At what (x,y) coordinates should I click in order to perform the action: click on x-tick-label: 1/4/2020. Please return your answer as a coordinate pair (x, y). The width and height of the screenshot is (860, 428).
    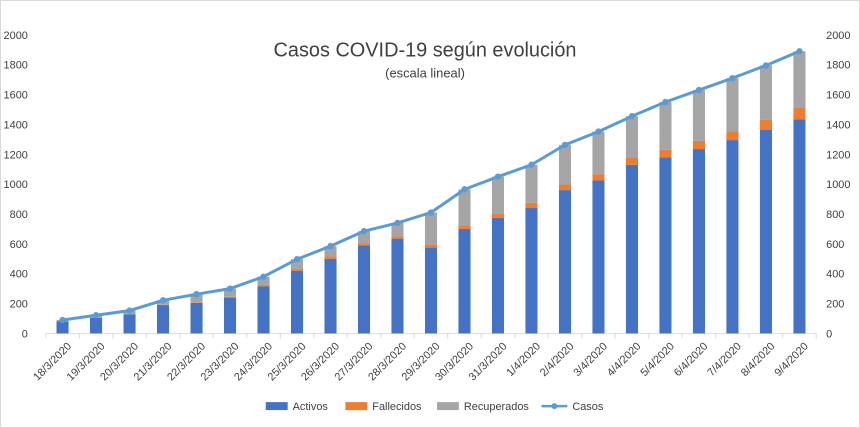
    Looking at the image, I should click on (523, 359).